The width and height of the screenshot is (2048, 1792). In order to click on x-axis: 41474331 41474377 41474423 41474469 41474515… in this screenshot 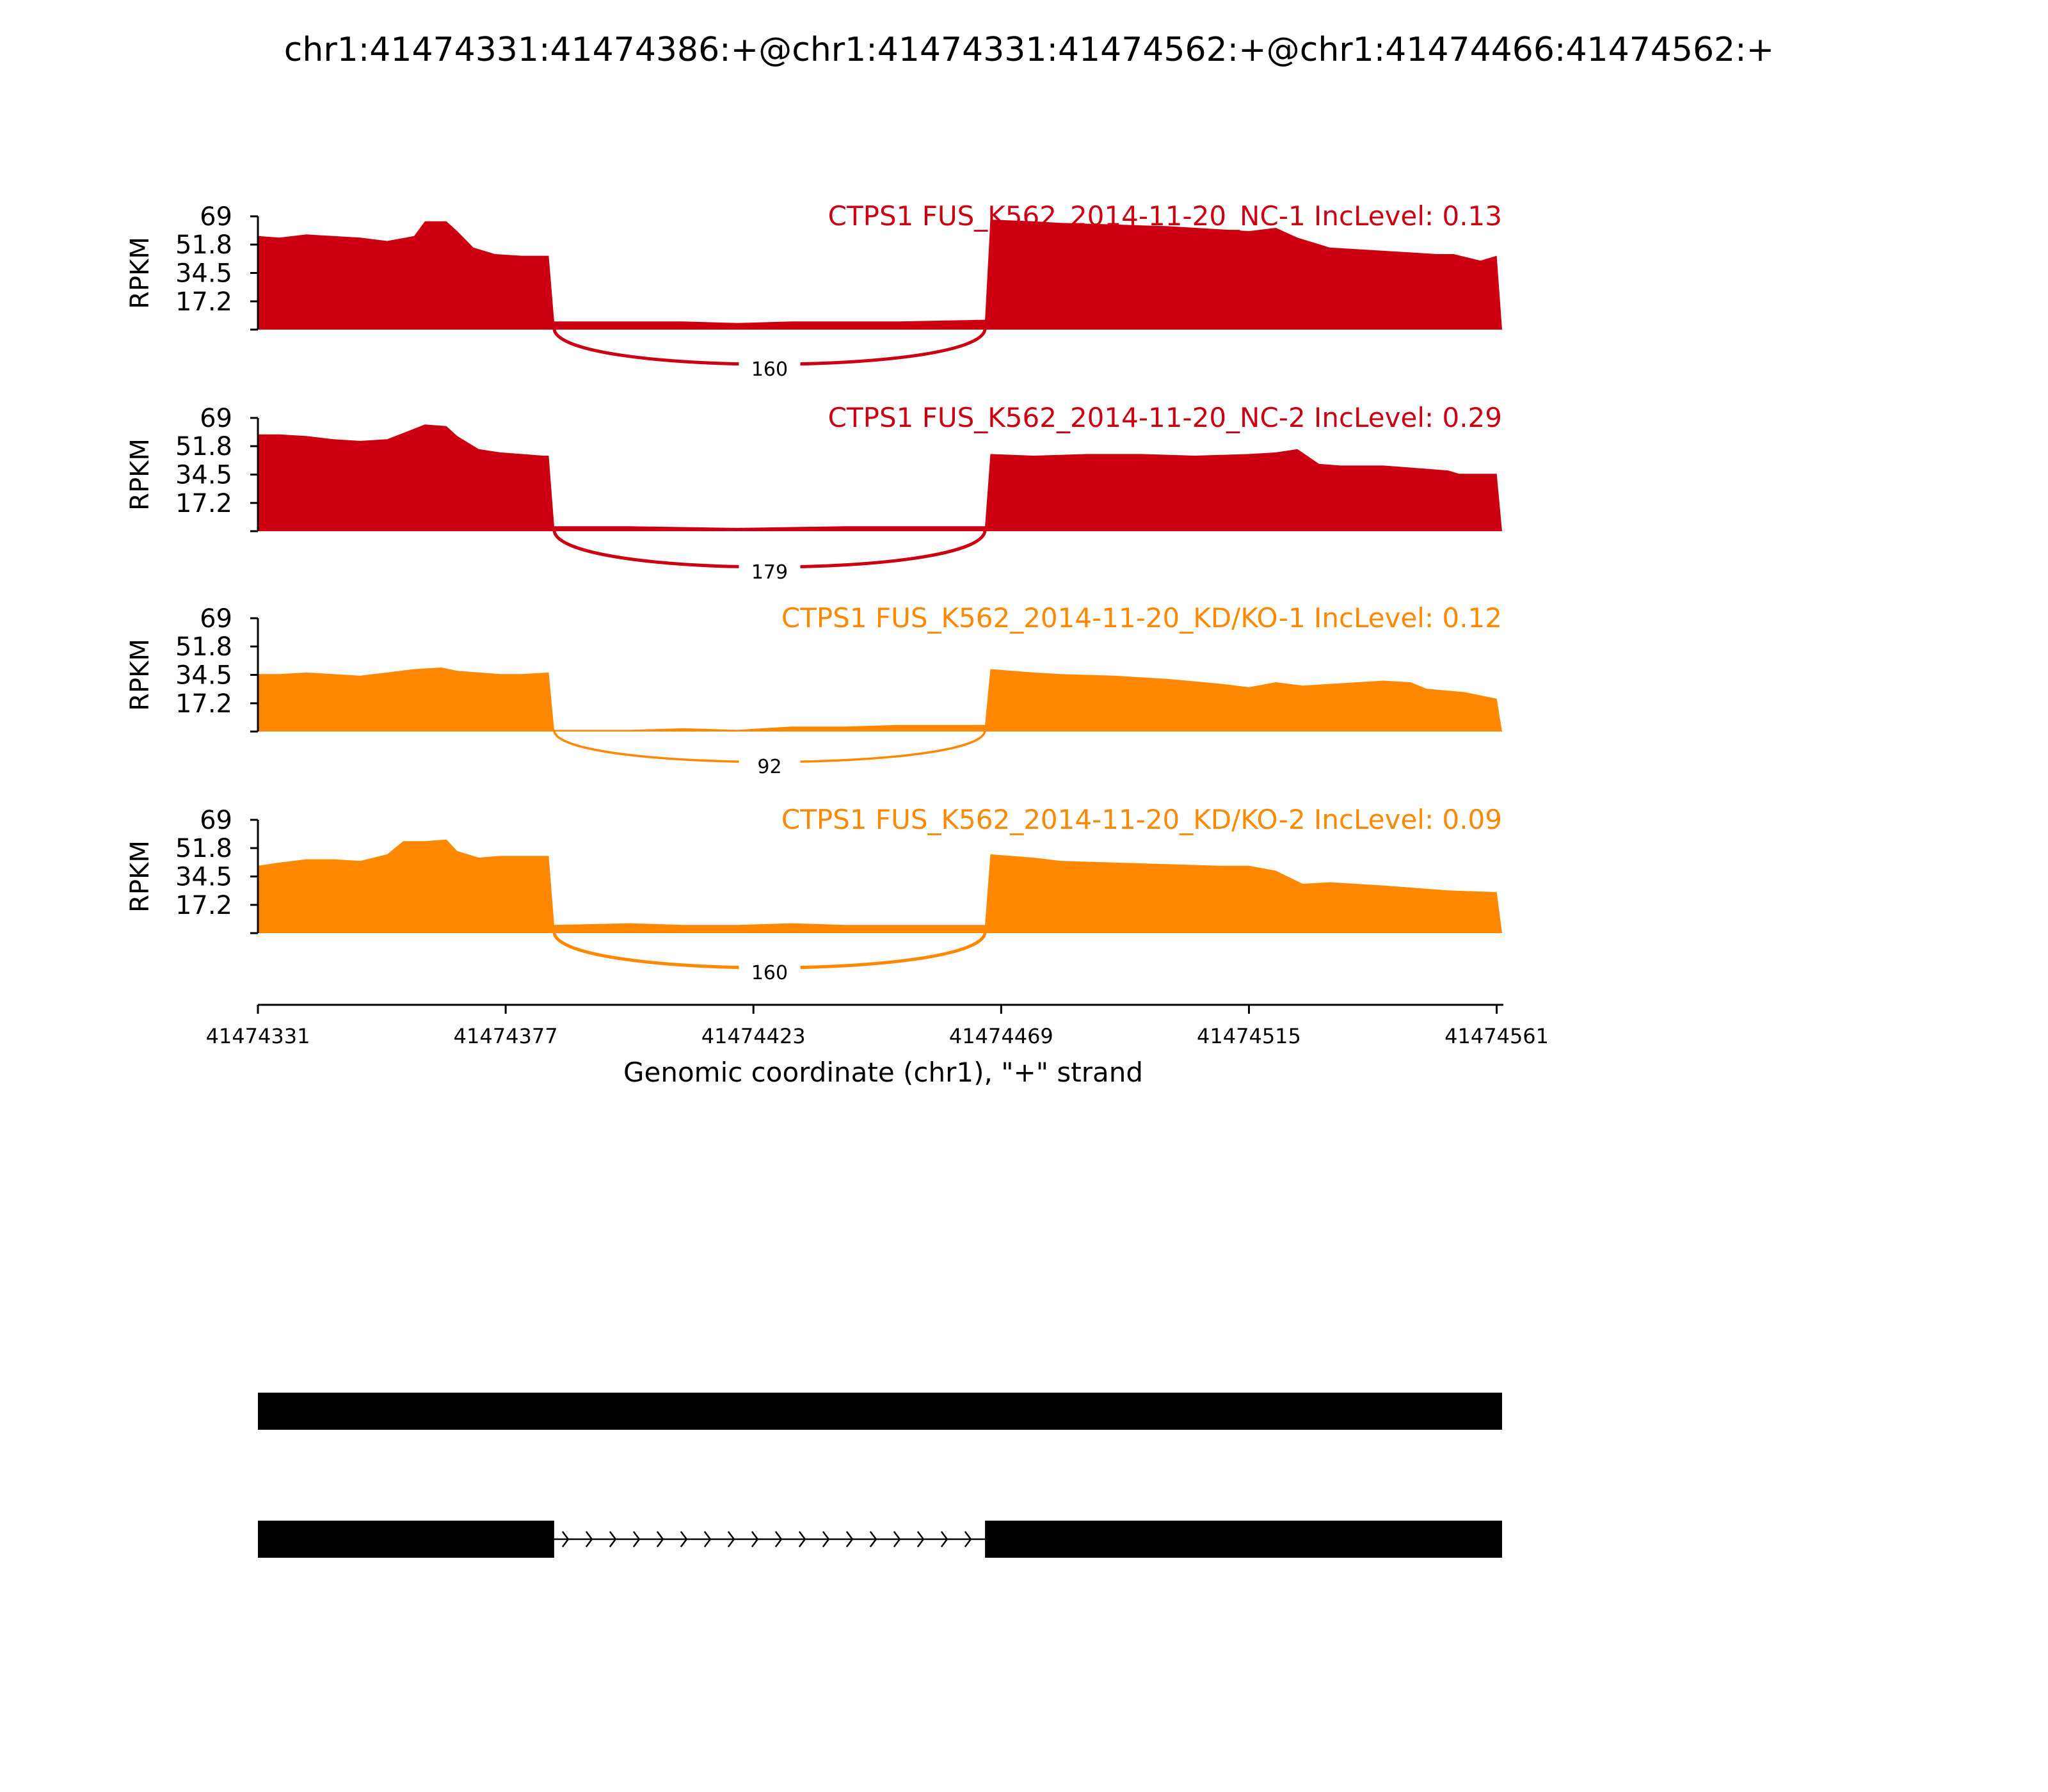, I will do `click(877, 1026)`.